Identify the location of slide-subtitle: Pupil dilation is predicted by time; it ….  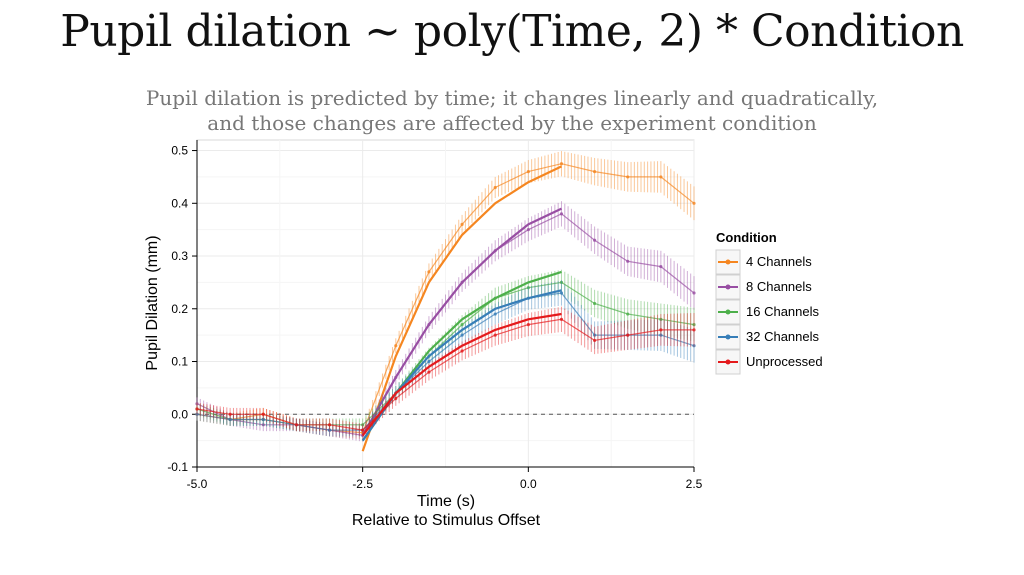
(512, 111).